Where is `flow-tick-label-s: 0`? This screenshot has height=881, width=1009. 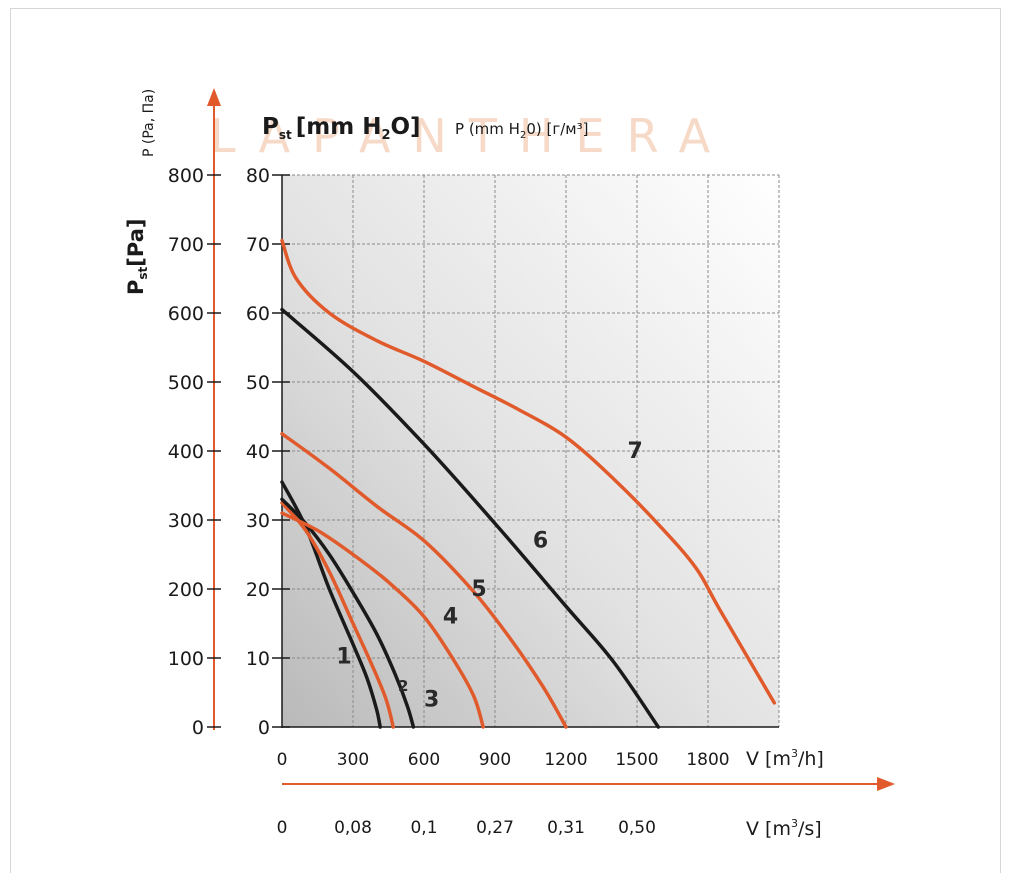 flow-tick-label-s: 0 is located at coordinates (282, 828).